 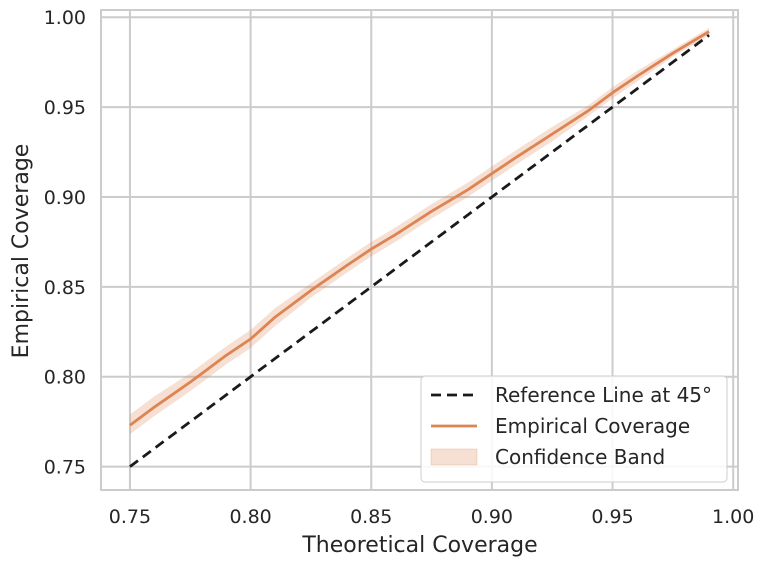 What do you see at coordinates (250, 517) in the screenshot?
I see `x-tick-label: 0.80` at bounding box center [250, 517].